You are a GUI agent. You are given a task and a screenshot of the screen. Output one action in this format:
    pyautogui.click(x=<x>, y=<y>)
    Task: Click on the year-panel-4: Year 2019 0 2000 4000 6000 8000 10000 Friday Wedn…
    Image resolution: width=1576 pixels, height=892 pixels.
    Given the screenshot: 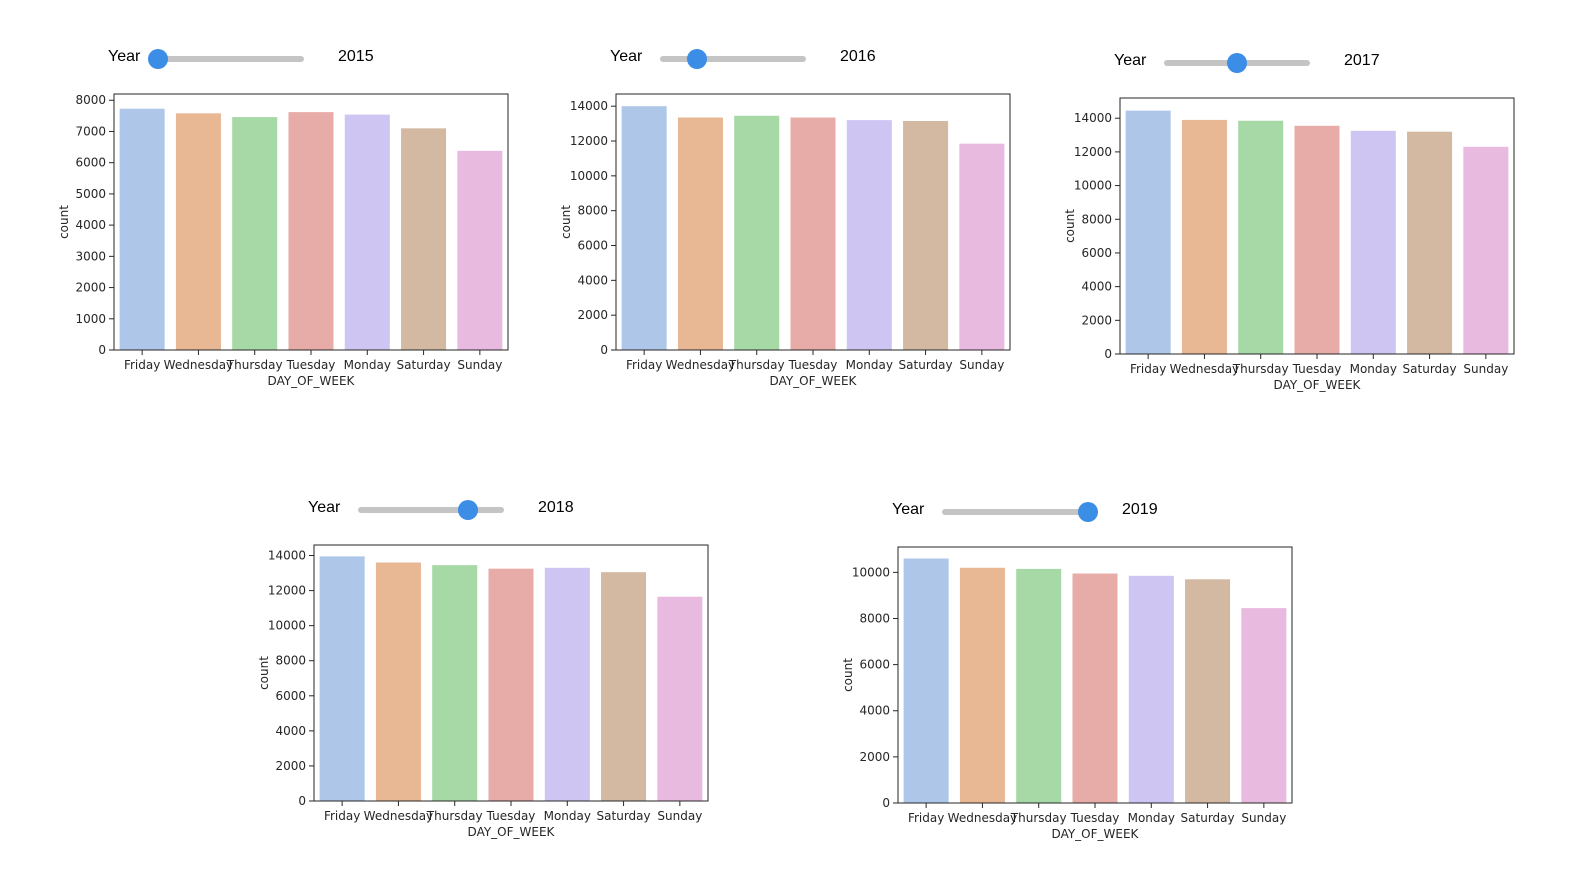 What is the action you would take?
    pyautogui.click(x=1074, y=673)
    